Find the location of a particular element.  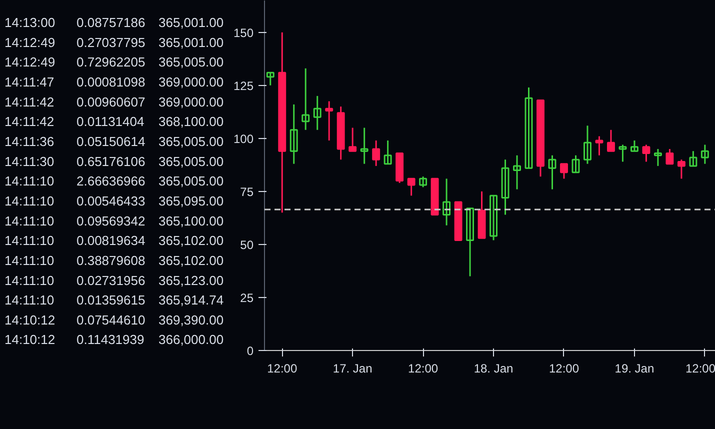

text: 14:11:10 0.09569342 365,100.00 is located at coordinates (114, 220).